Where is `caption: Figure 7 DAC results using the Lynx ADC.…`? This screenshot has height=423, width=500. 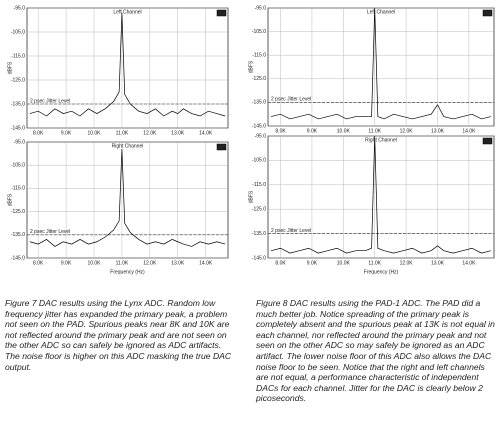
caption: Figure 7 DAC results using the Lynx ADC.… is located at coordinates (118, 335).